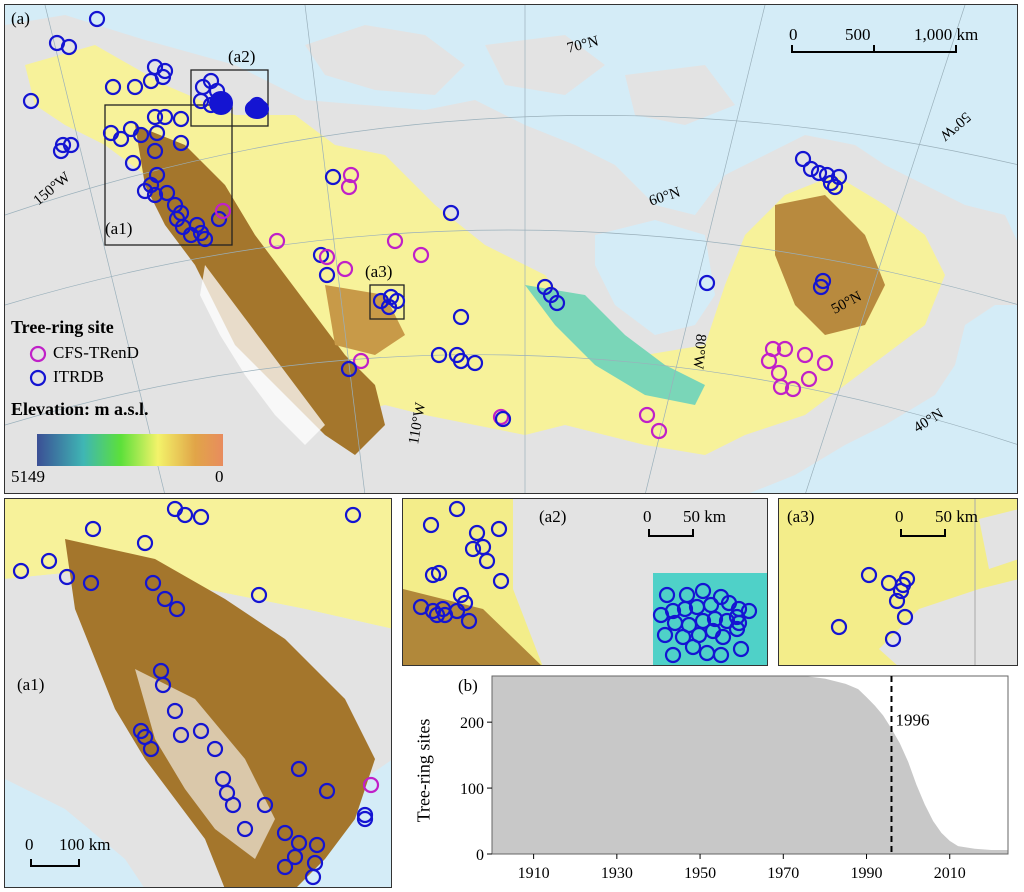 The image size is (1024, 892). What do you see at coordinates (617, 873) in the screenshot?
I see `x-tick-label: 1930` at bounding box center [617, 873].